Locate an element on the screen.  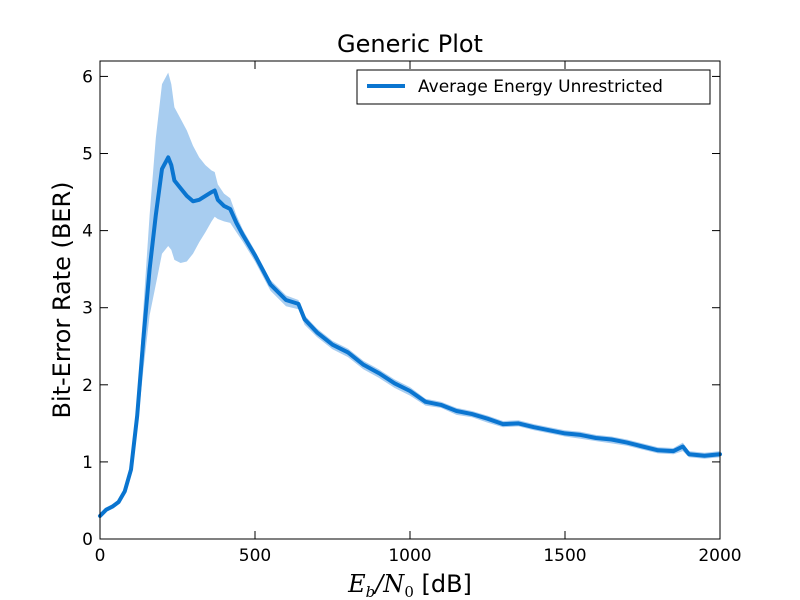
x-tick-label: 1500 is located at coordinates (564, 556).